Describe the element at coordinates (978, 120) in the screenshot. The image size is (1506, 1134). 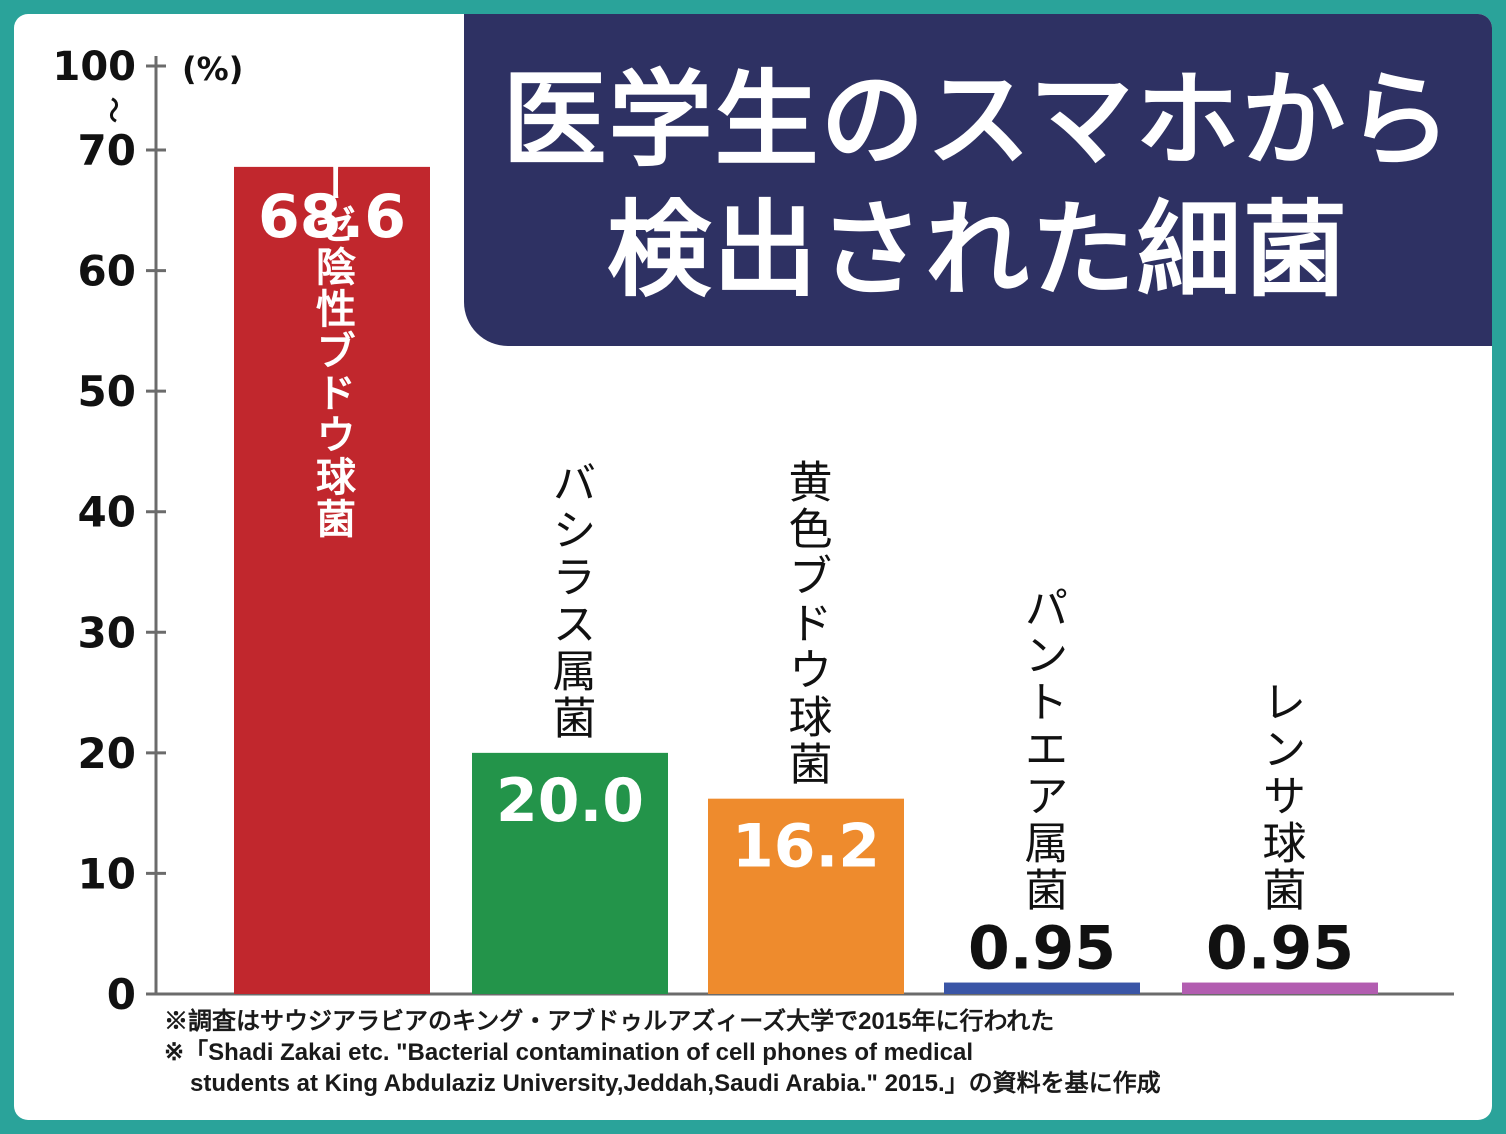
I see `chart-title-line-1: 医学生のスマホから` at that location.